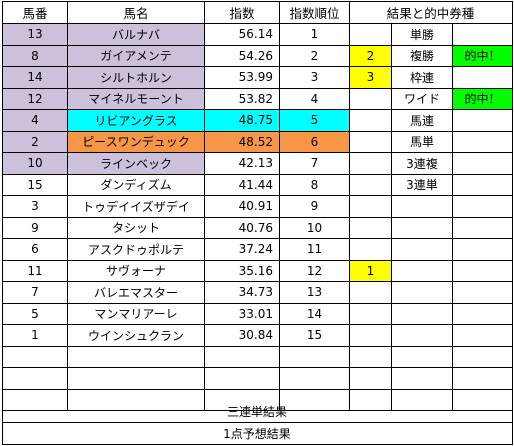  Describe the element at coordinates (136, 141) in the screenshot. I see `horse-name-cell: ピースワンデュック` at that location.